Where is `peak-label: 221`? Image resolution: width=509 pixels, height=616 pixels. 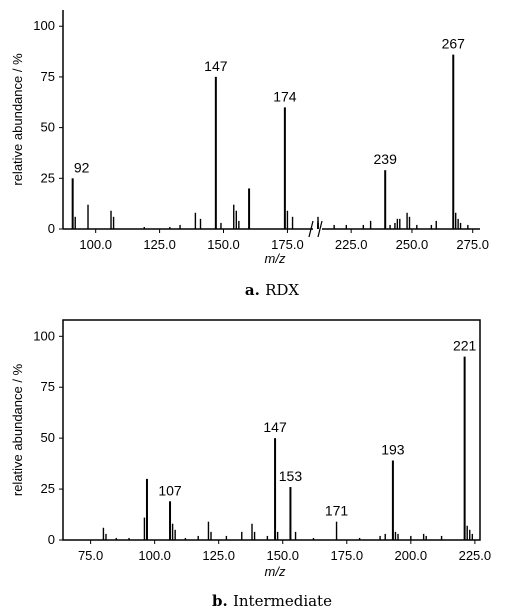 peak-label: 221 is located at coordinates (465, 346).